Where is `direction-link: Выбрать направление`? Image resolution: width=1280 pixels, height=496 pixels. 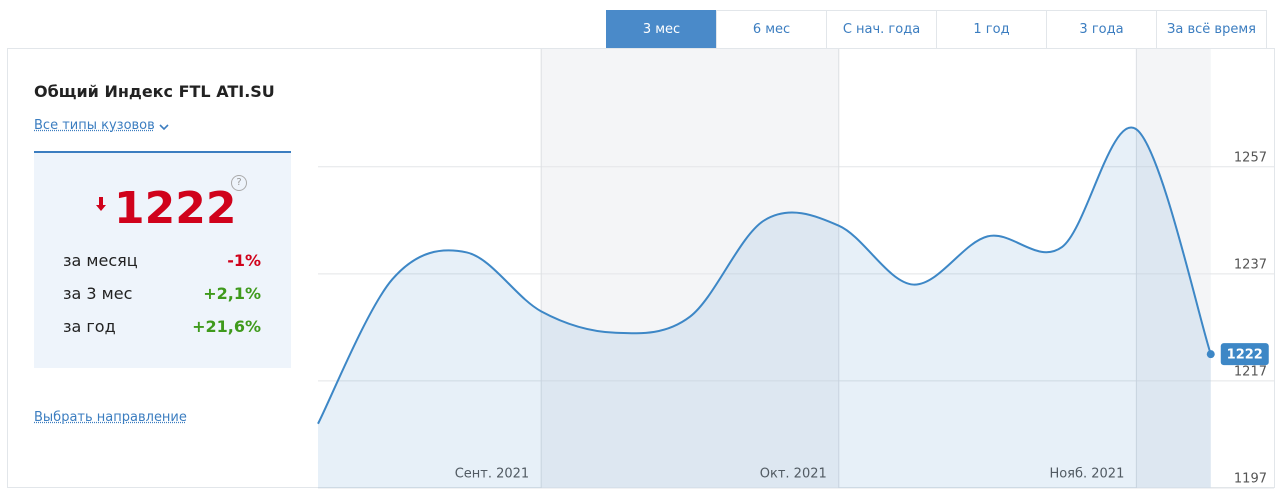 direction-link: Выбрать направление is located at coordinates (110, 417).